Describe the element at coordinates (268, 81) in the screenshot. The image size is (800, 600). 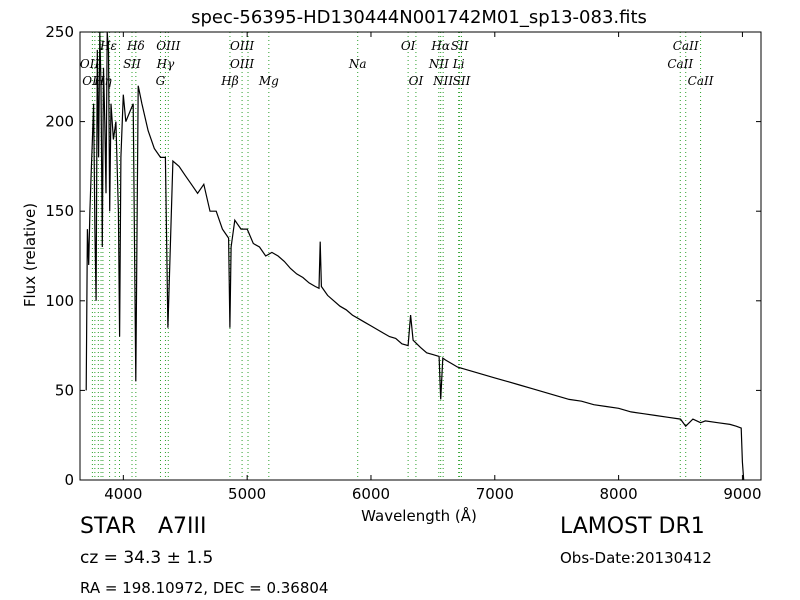
I see `spectral-line-label: Mg` at that location.